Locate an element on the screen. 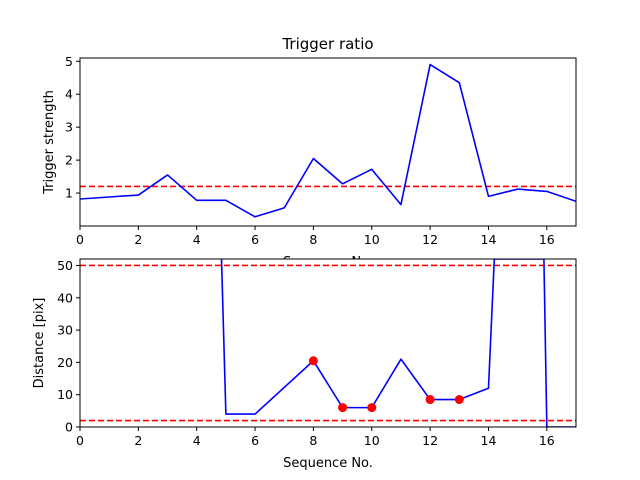 This screenshot has width=640, height=480. y-tick-label: 10 is located at coordinates (65, 394).